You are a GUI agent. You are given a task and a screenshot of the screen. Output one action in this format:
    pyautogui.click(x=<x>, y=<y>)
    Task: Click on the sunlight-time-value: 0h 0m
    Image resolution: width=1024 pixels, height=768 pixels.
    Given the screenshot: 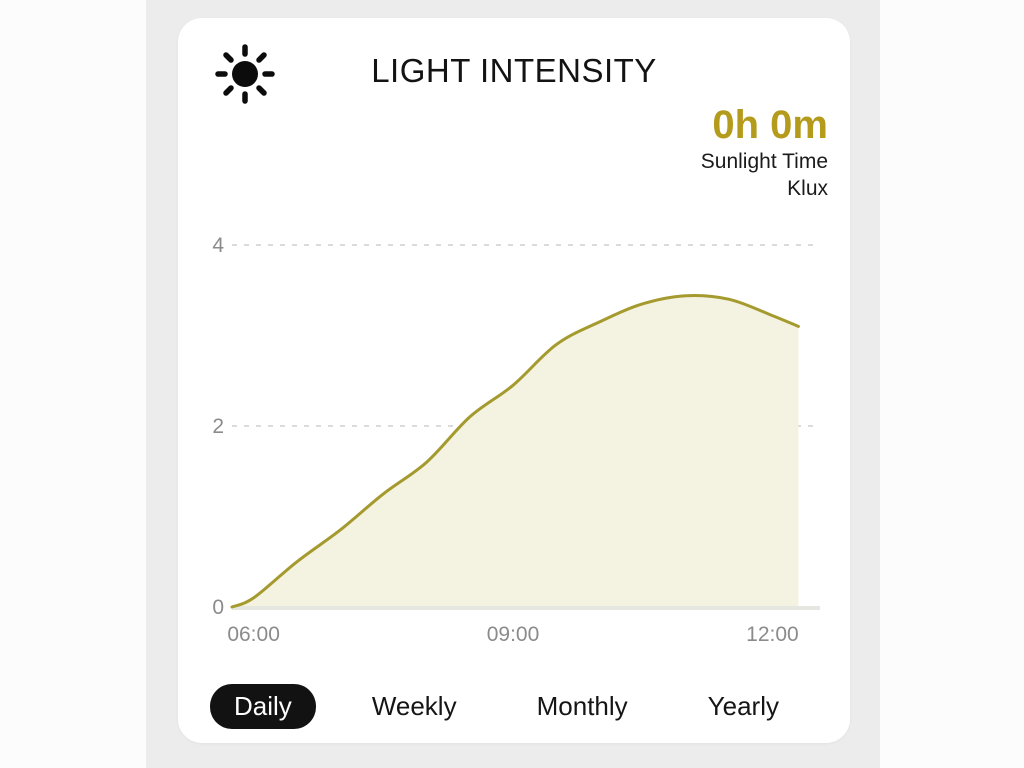 What is the action you would take?
    pyautogui.click(x=770, y=125)
    